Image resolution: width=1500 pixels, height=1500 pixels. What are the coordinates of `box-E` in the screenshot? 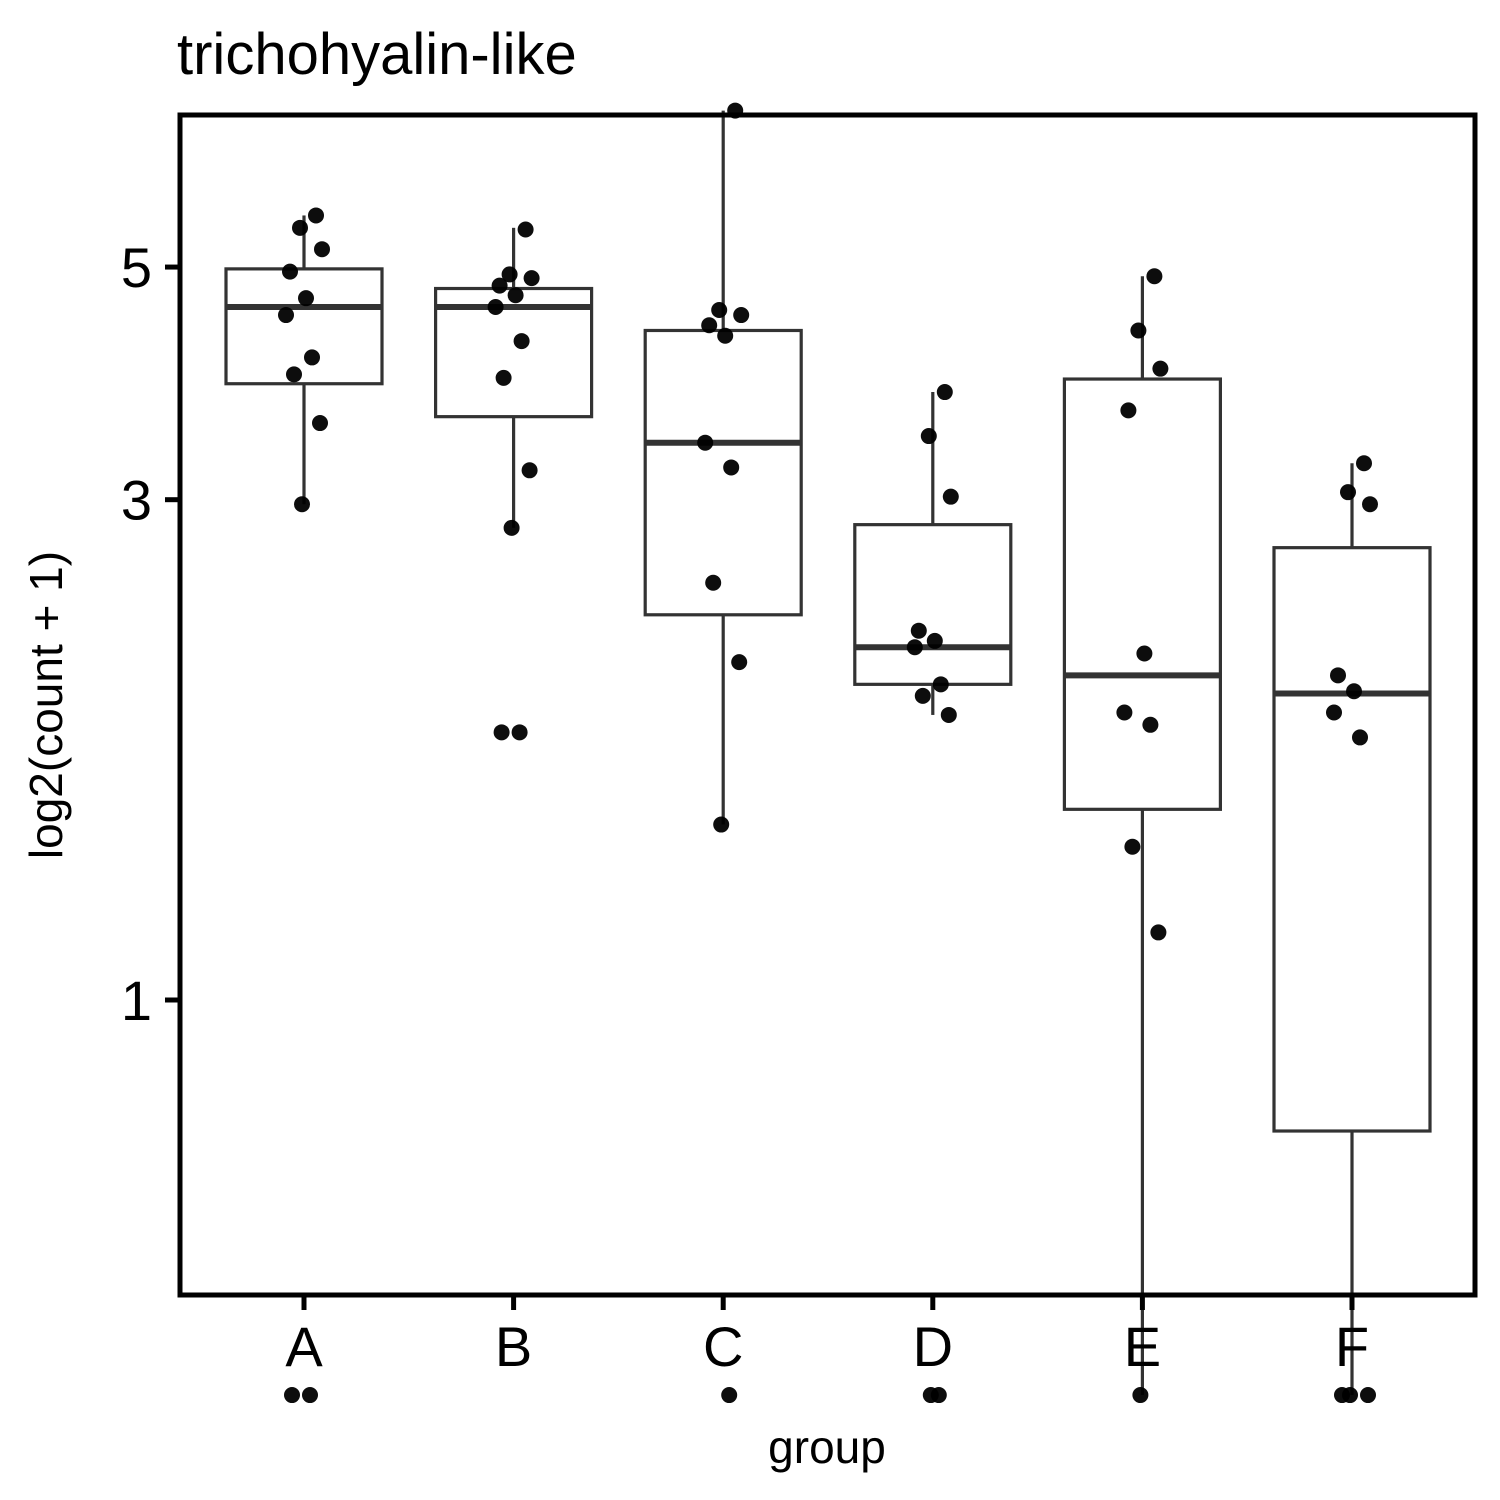 It's located at (1142, 836).